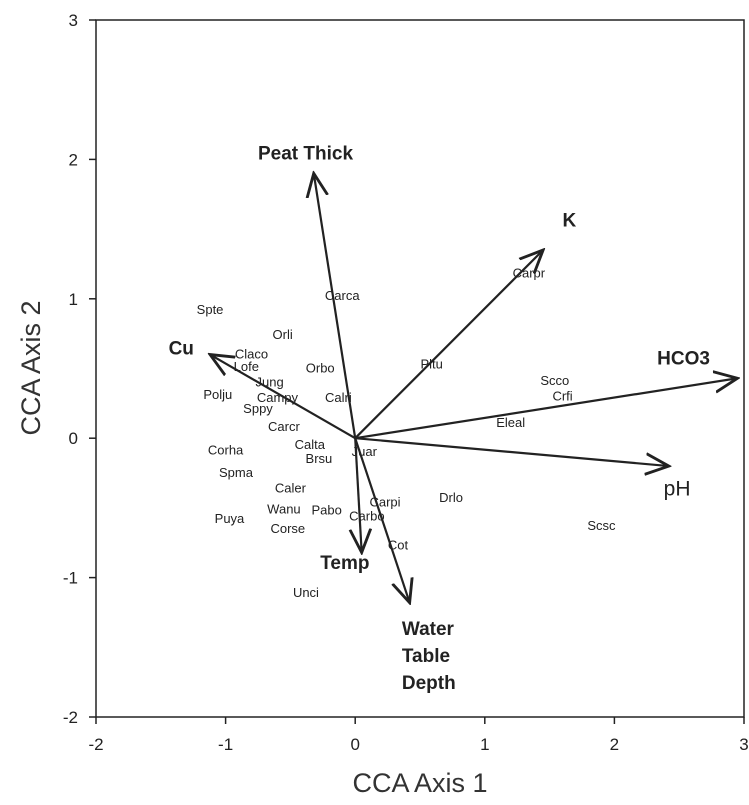  Describe the element at coordinates (570, 220) in the screenshot. I see `env-vector-label: K` at that location.